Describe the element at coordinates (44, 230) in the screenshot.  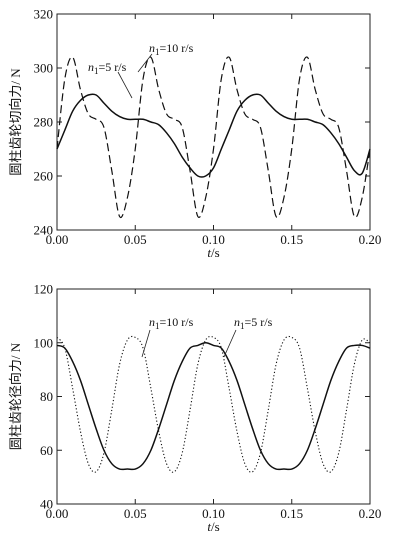
I see `y-tick-label: 240` at that location.